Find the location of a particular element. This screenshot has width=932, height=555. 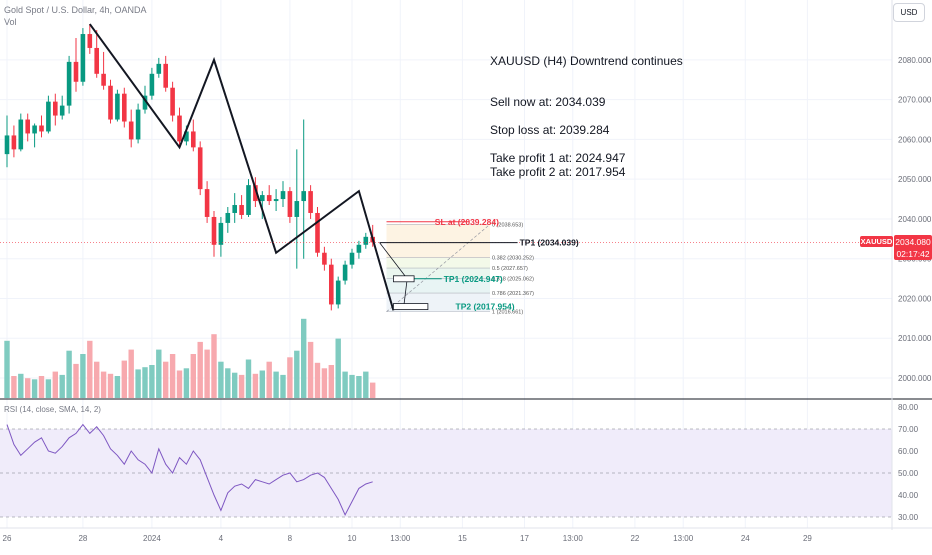

tp2-target-box is located at coordinates (410, 307).